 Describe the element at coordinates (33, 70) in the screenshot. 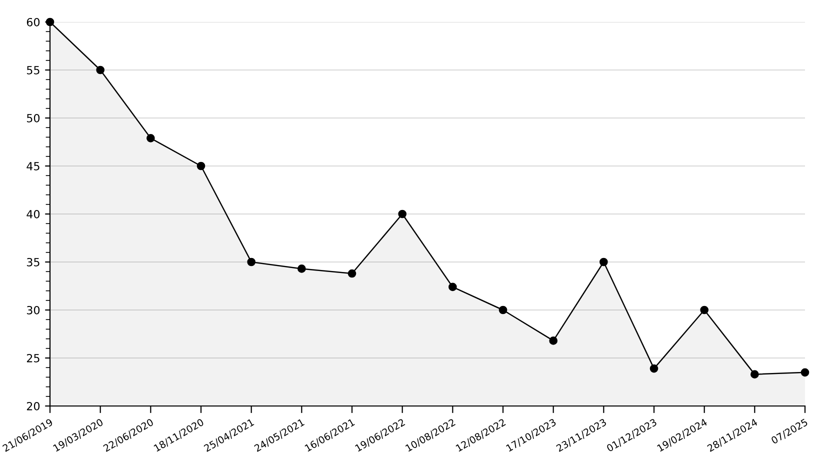

I see `y-tick-label: 55` at that location.